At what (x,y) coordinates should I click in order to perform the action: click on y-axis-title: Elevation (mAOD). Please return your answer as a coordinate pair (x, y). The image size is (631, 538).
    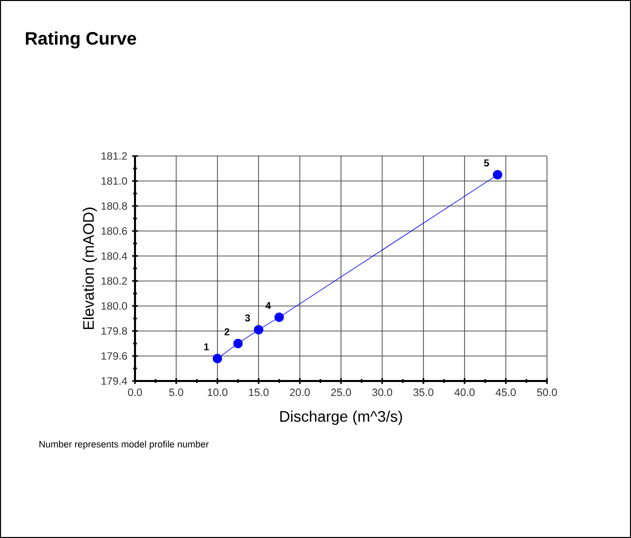
    Looking at the image, I should click on (89, 269).